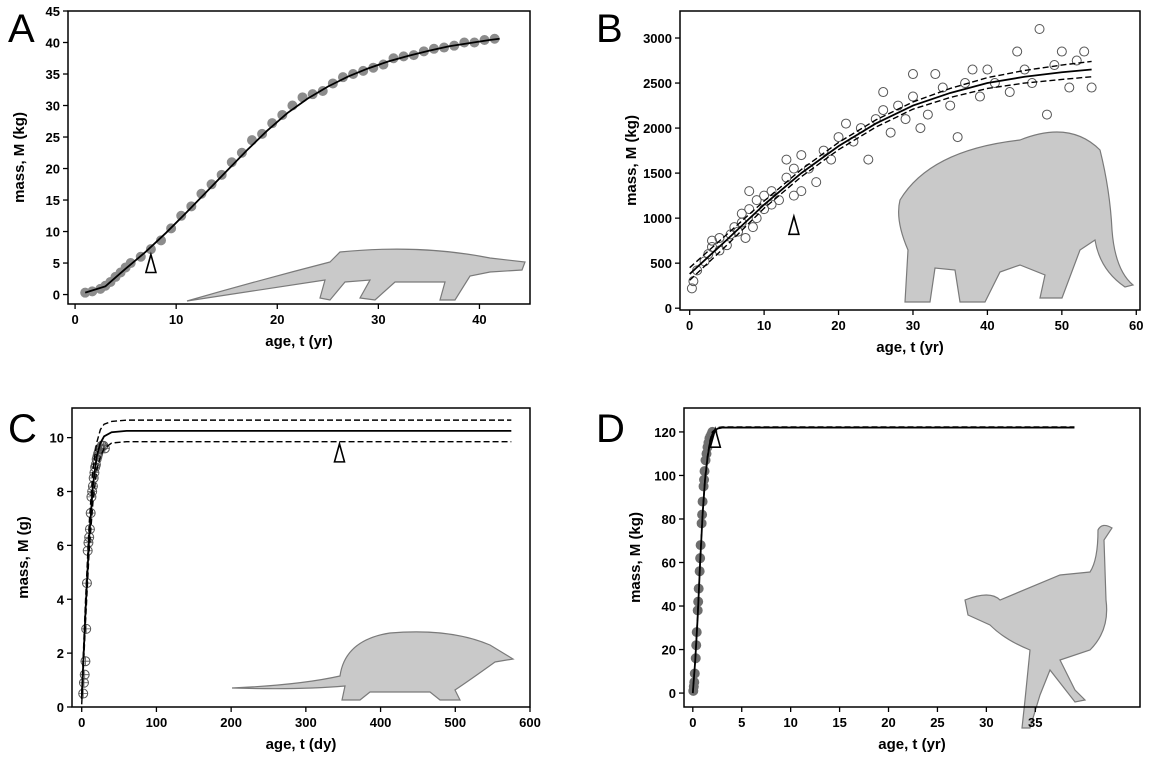 The height and width of the screenshot is (766, 1157). Describe the element at coordinates (231, 722) in the screenshot. I see `x-tick-label: 200` at that location.